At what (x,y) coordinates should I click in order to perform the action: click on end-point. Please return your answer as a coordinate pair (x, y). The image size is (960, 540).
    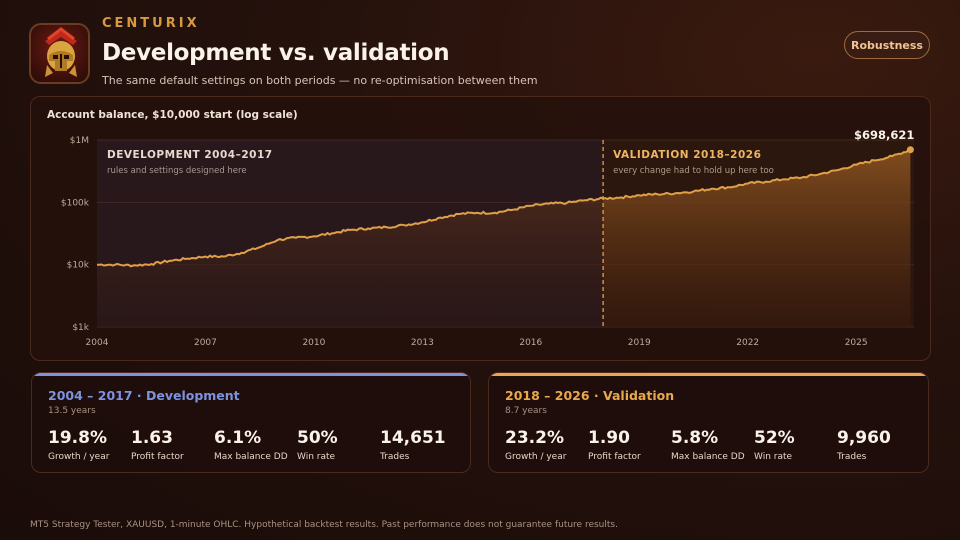
    Looking at the image, I should click on (910, 150).